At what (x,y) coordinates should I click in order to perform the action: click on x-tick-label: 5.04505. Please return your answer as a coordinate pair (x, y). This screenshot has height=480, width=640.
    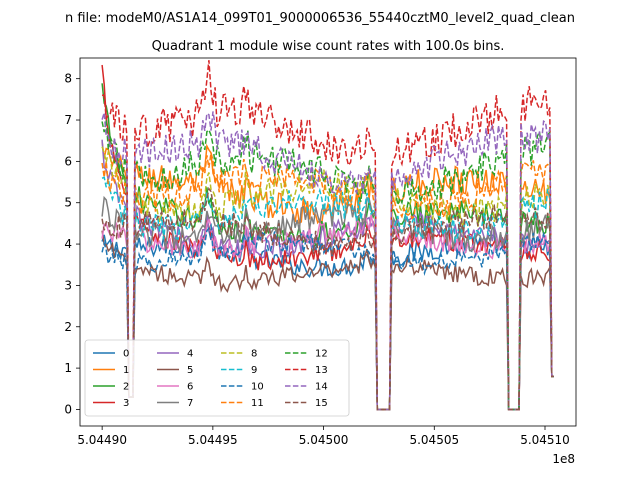
    Looking at the image, I should click on (434, 440).